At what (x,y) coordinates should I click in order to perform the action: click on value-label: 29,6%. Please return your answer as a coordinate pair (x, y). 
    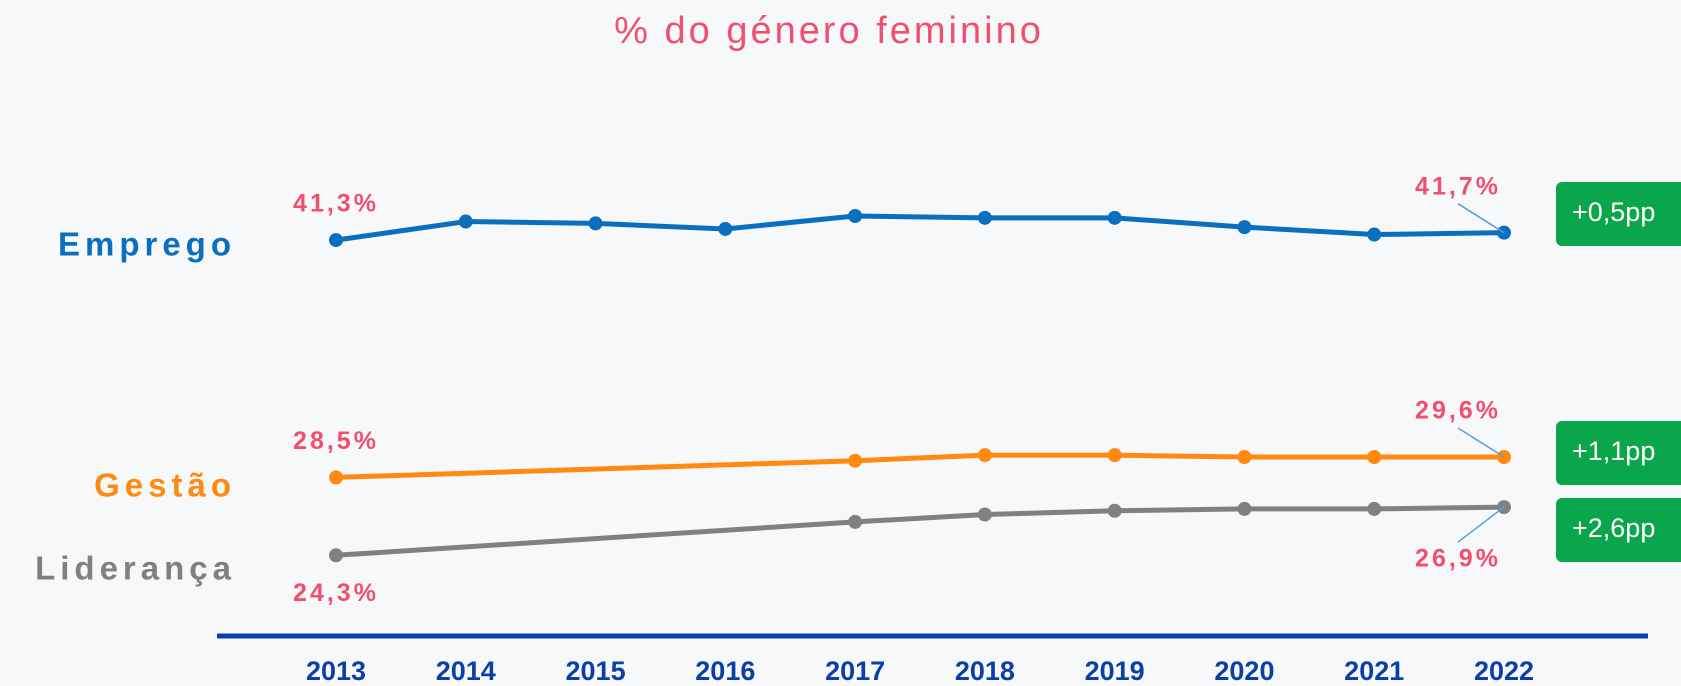
    Looking at the image, I should click on (1458, 411).